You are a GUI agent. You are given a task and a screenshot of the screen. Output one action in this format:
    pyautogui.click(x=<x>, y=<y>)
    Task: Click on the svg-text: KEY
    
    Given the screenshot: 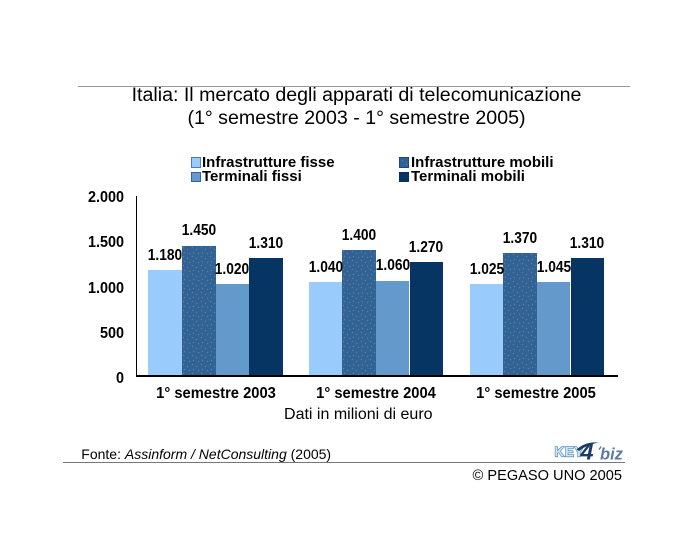 What is the action you would take?
    pyautogui.click(x=569, y=452)
    